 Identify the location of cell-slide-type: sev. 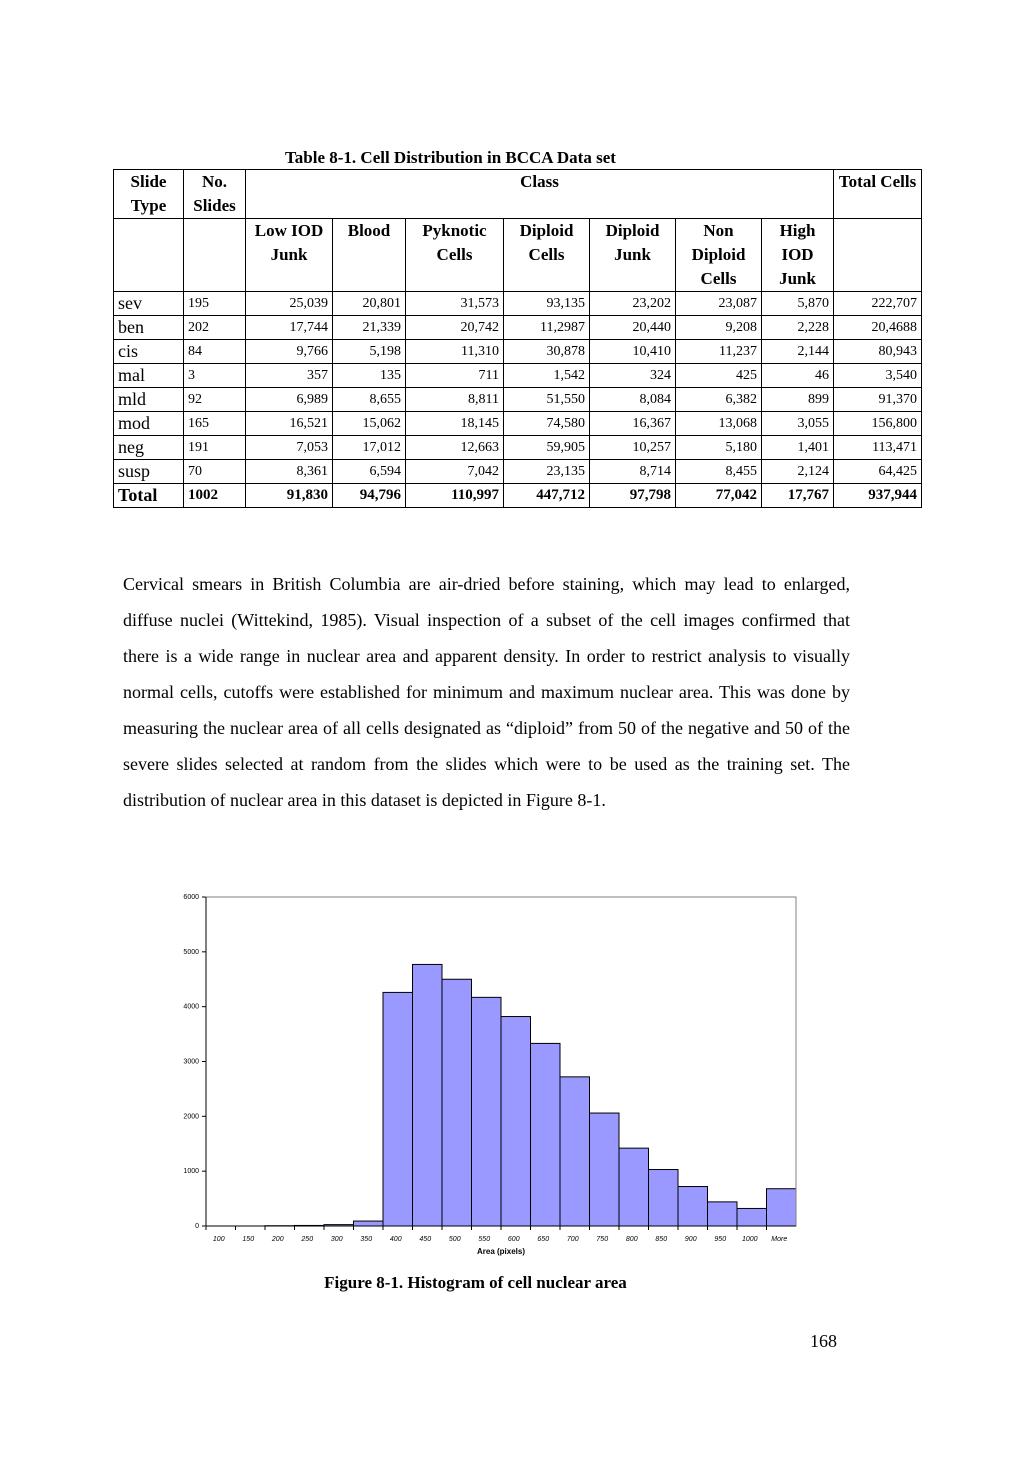
(148, 303).